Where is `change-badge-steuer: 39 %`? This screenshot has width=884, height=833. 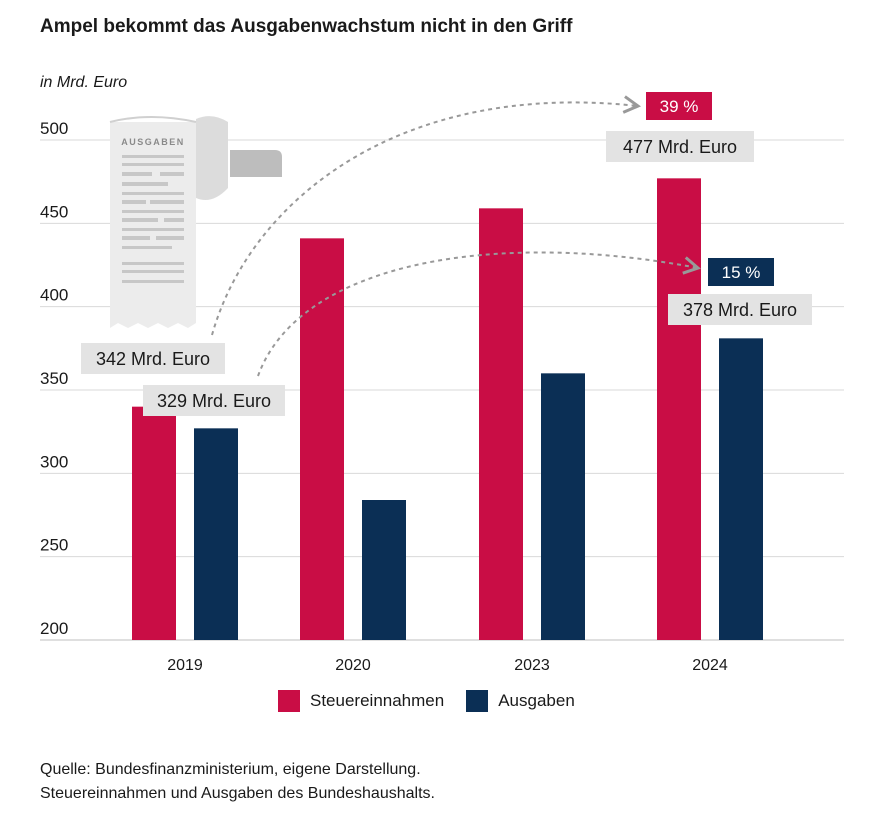
change-badge-steuer: 39 % is located at coordinates (679, 106).